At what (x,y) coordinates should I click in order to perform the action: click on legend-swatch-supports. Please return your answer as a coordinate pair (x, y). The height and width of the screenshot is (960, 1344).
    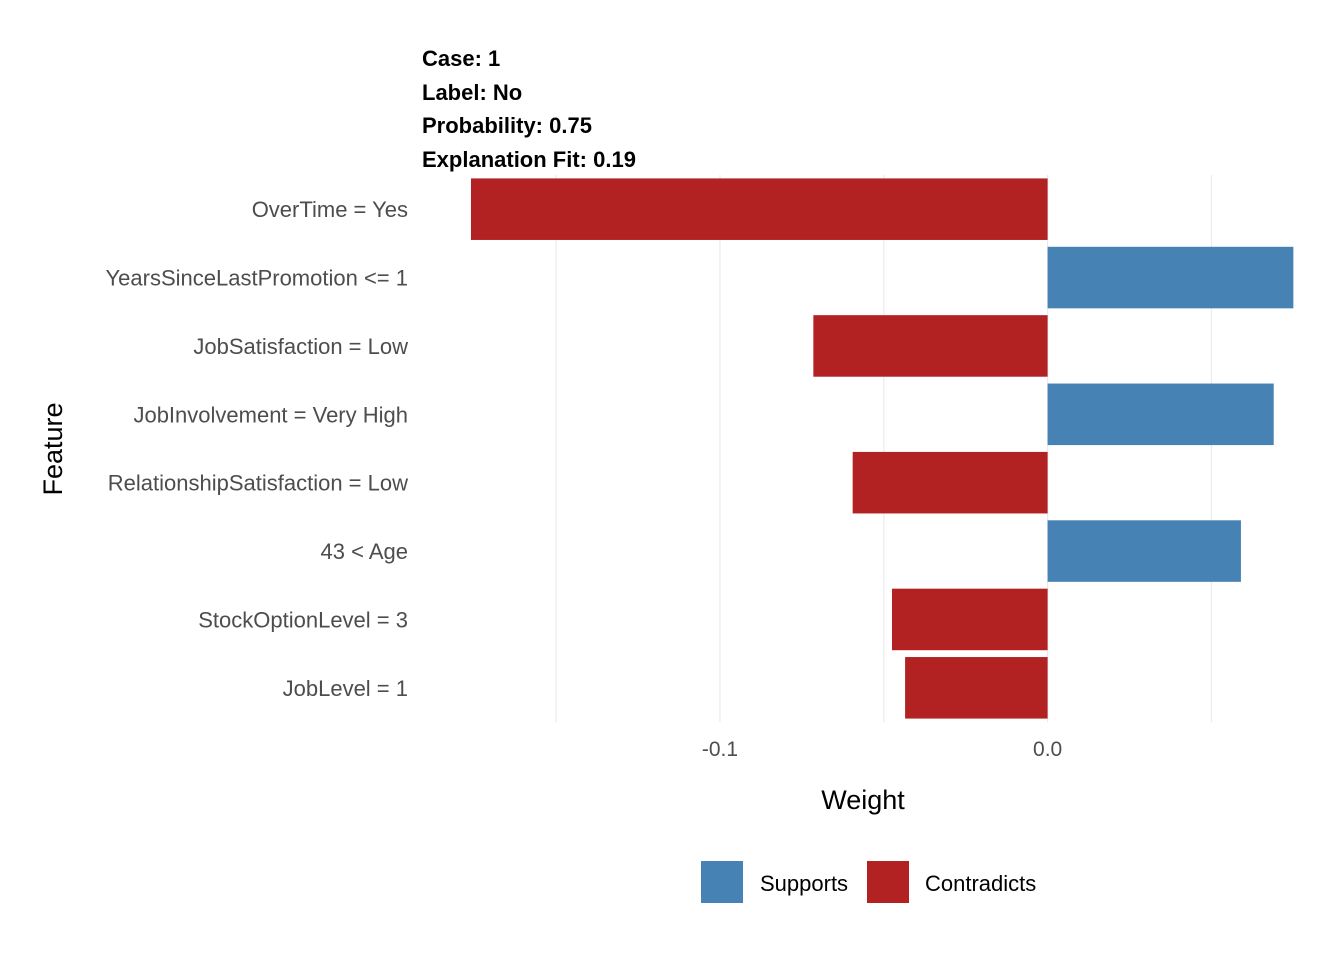
    Looking at the image, I should click on (722, 882).